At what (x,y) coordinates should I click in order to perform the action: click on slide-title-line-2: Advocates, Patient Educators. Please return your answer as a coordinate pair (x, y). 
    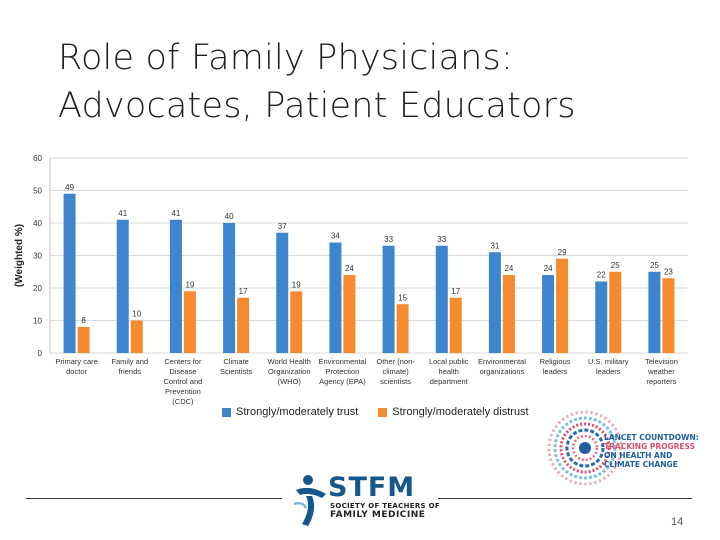
    Looking at the image, I should click on (317, 106).